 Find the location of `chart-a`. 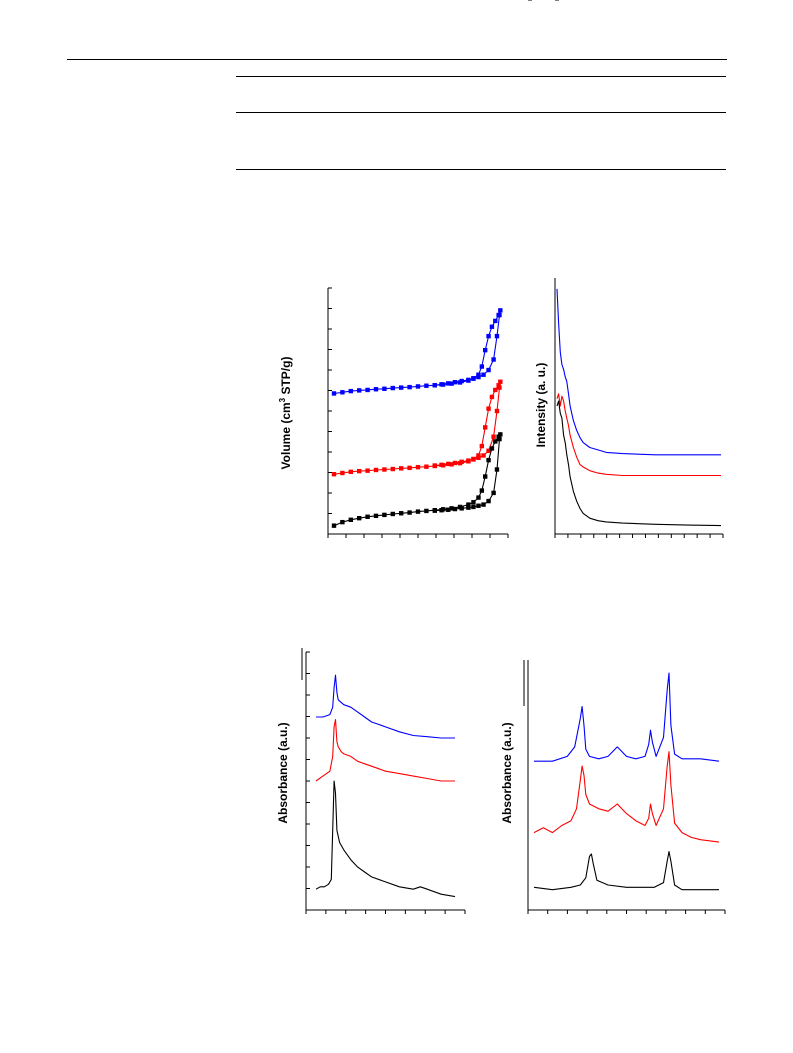

chart-a is located at coordinates (418, 412).